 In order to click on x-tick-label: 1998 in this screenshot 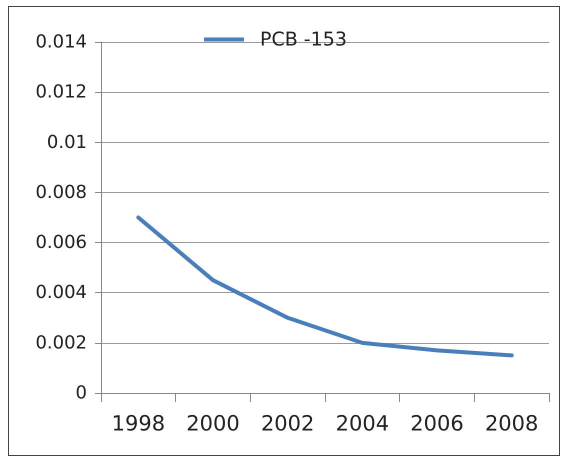, I will do `click(139, 424)`.